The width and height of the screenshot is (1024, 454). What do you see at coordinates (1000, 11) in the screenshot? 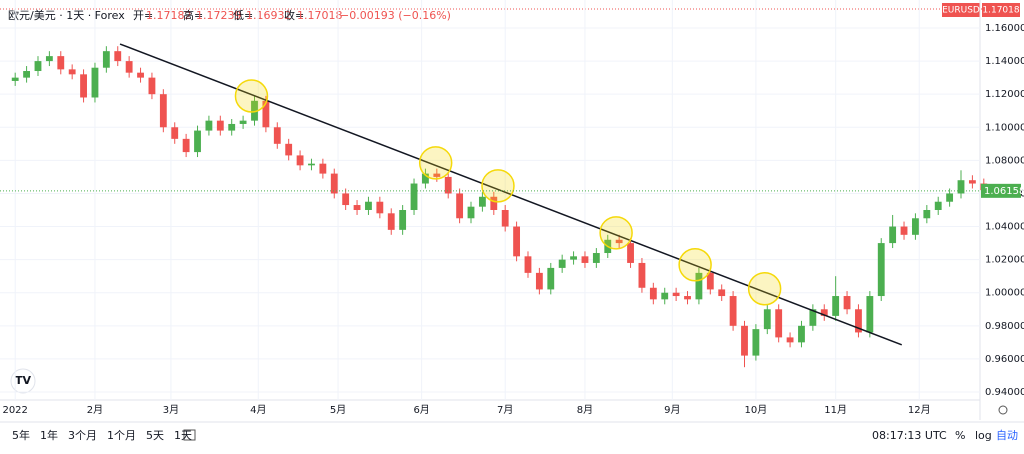
I see `ticker-price: 1.17018` at bounding box center [1000, 11].